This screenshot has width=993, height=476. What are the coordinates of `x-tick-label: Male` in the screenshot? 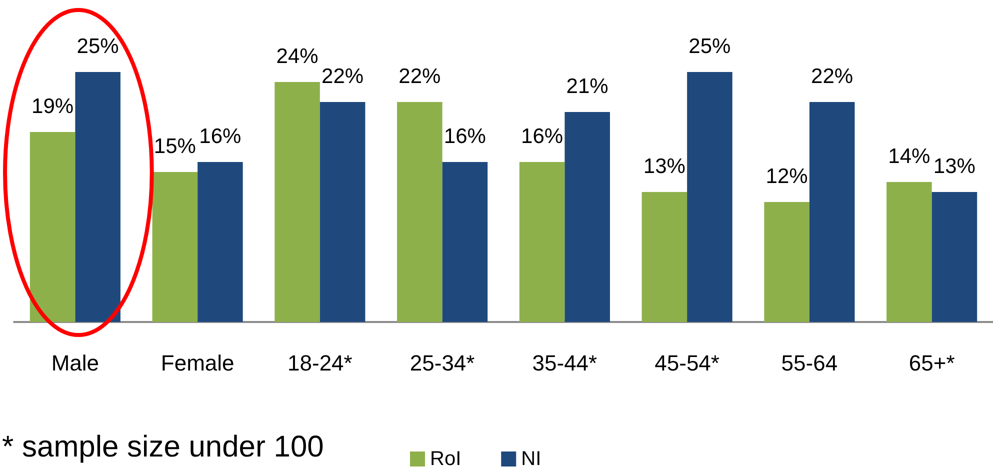 It's located at (75, 363).